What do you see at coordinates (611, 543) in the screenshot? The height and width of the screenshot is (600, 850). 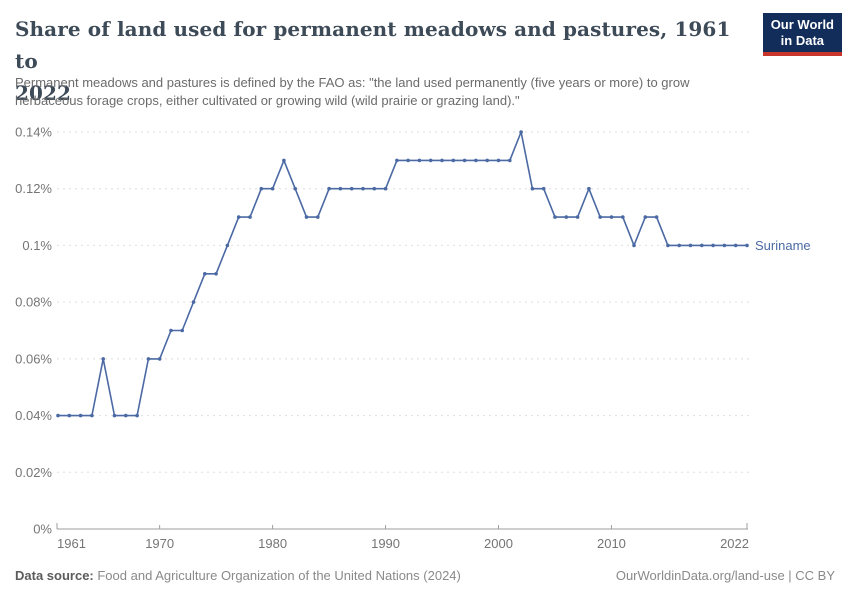 I see `x-axis-tick-label: 2010` at bounding box center [611, 543].